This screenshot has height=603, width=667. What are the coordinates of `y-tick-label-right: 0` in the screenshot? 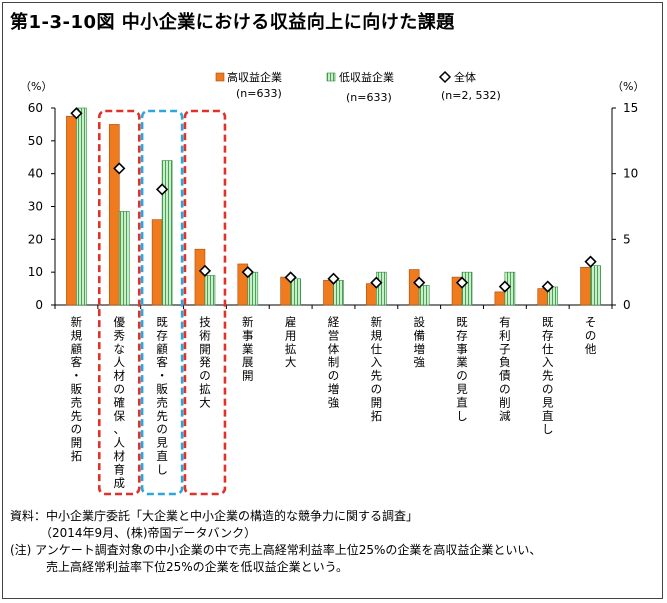 It's located at (627, 305).